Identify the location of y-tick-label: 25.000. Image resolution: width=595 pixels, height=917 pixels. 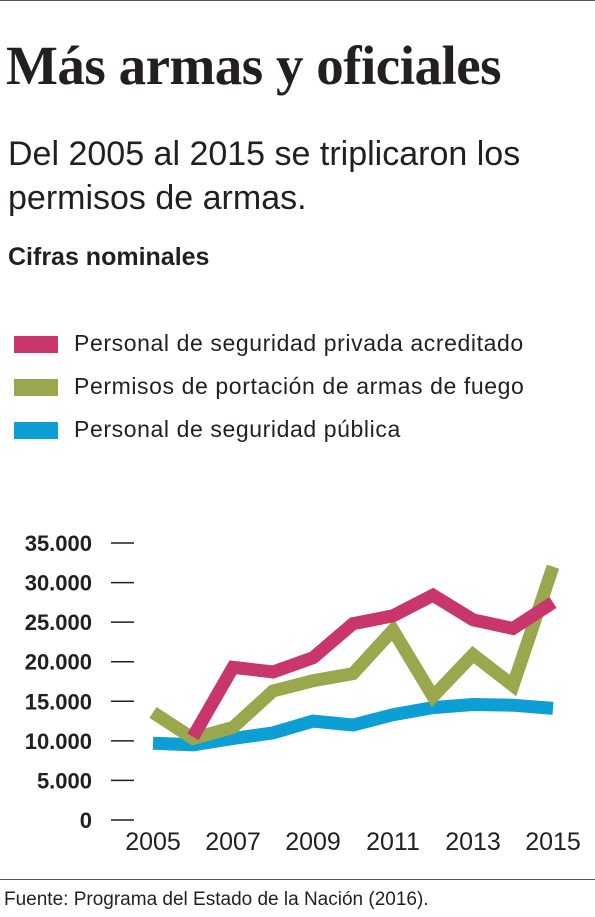
(58, 622).